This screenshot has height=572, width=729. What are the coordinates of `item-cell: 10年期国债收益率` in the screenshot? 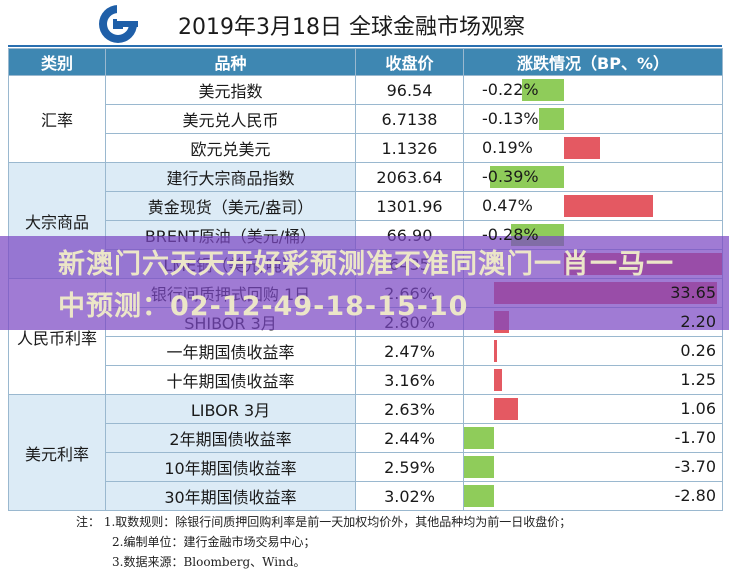 It's located at (230, 467).